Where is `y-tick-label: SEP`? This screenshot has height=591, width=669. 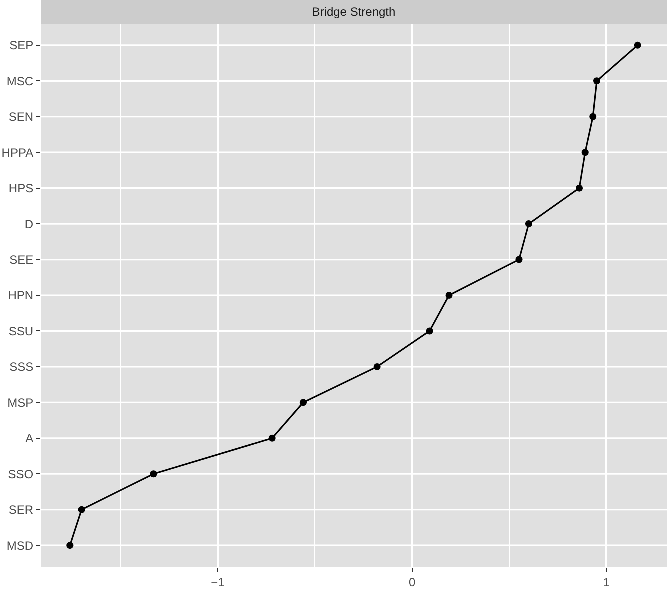 y-tick-label: SEP is located at coordinates (22, 45).